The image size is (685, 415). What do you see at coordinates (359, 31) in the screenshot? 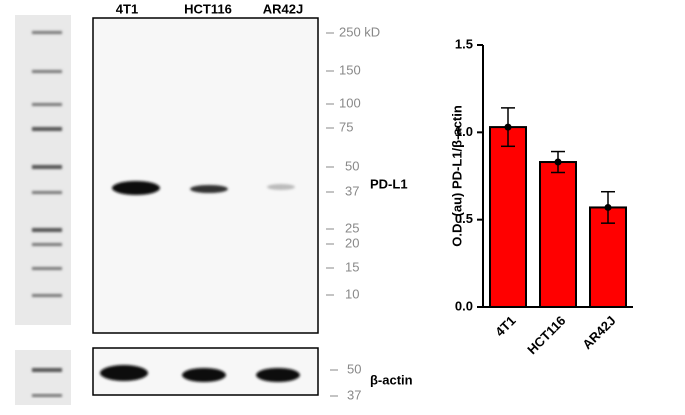
I see `marker-label: 250 kD` at bounding box center [359, 31].